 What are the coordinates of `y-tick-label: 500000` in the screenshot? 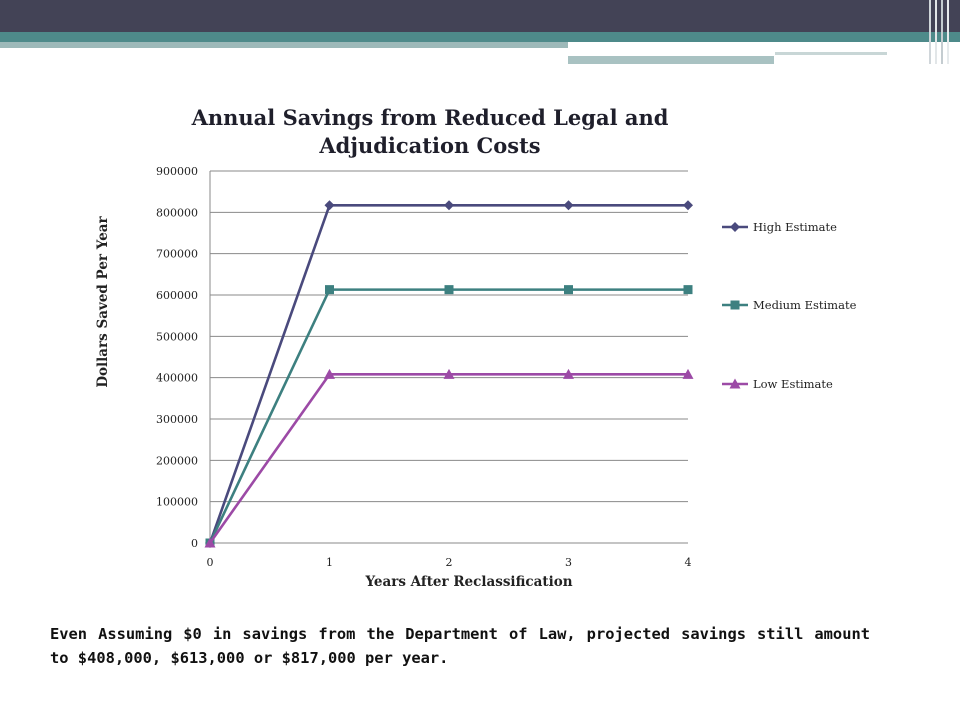 It's located at (177, 336).